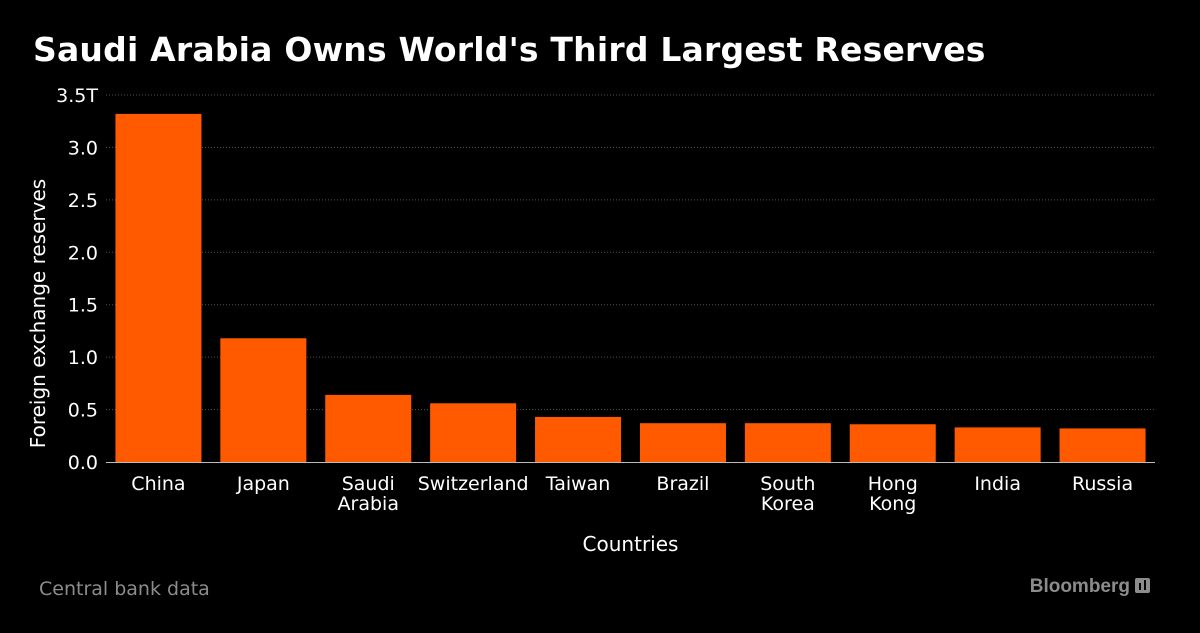 This screenshot has height=633, width=1200. Describe the element at coordinates (1102, 484) in the screenshot. I see `x-tick-label: Russia` at that location.